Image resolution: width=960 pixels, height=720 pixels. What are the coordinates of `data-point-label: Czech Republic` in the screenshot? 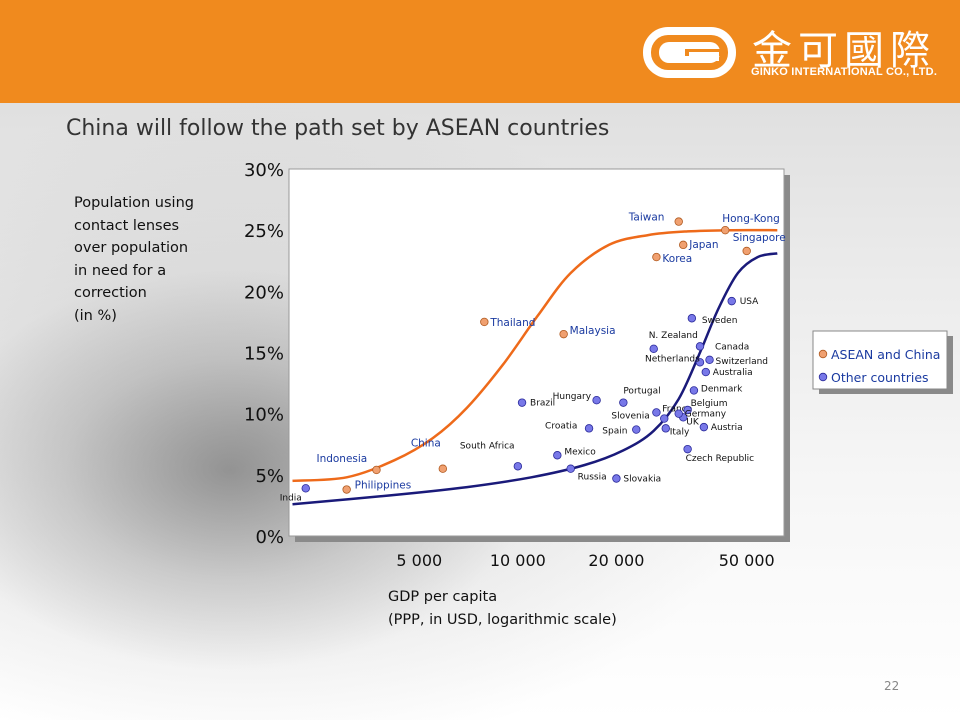 It's located at (720, 459).